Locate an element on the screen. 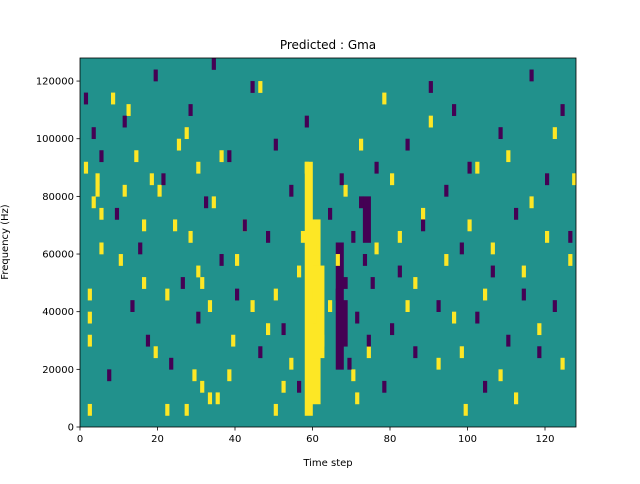 The image size is (640, 484). y-tick-label: 40000 is located at coordinates (58, 312).